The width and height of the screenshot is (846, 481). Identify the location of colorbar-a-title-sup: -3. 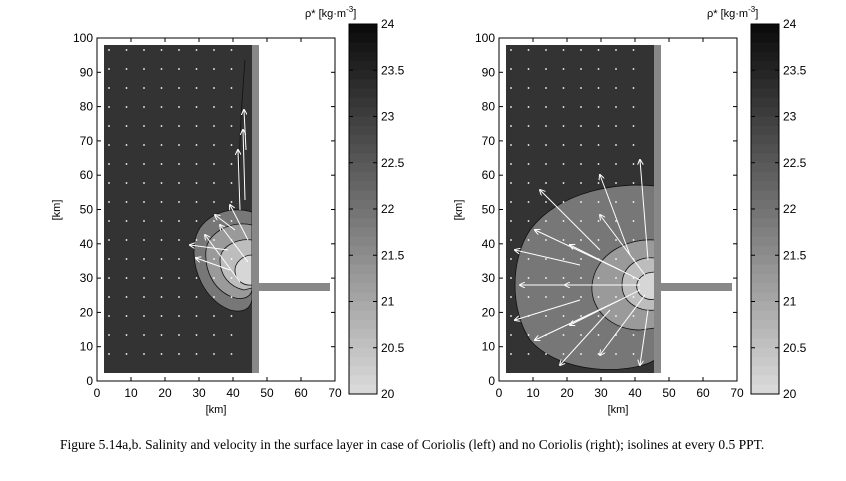
(350, 9).